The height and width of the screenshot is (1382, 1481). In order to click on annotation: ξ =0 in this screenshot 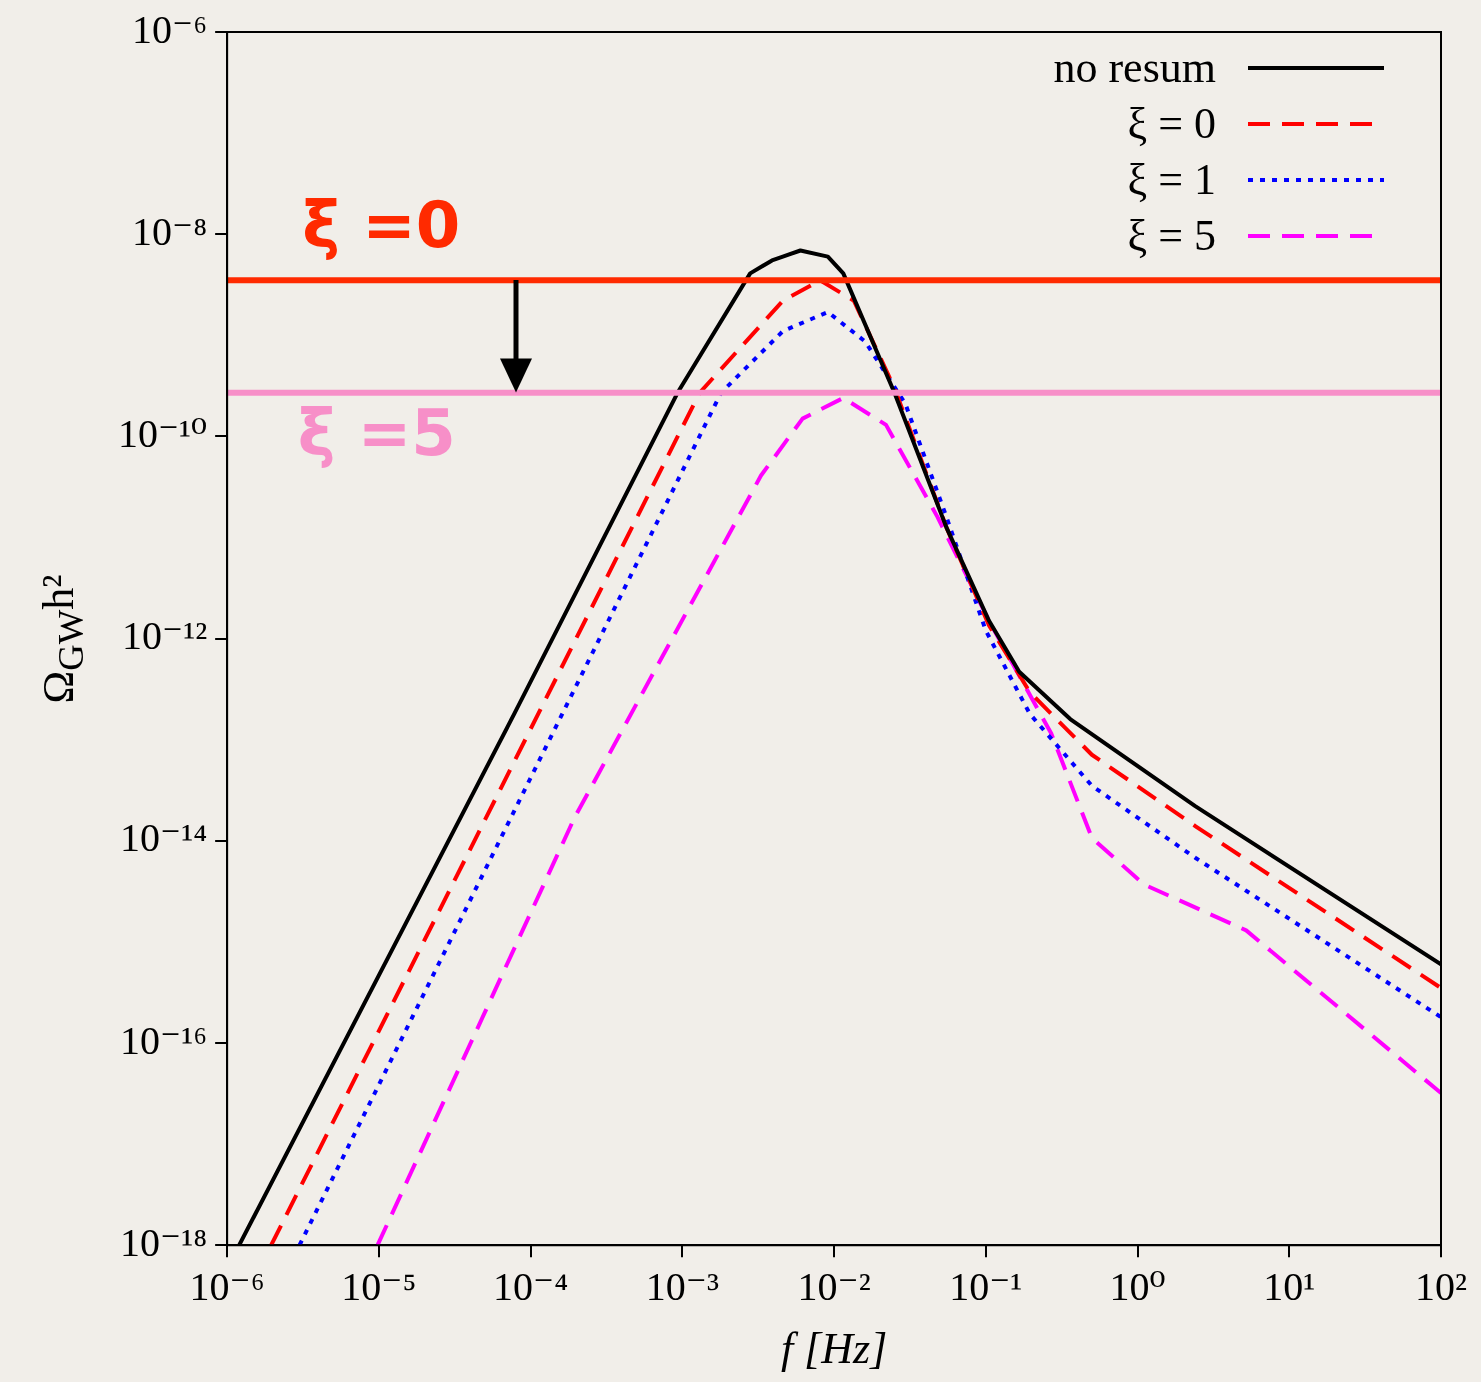, I will do `click(381, 224)`.